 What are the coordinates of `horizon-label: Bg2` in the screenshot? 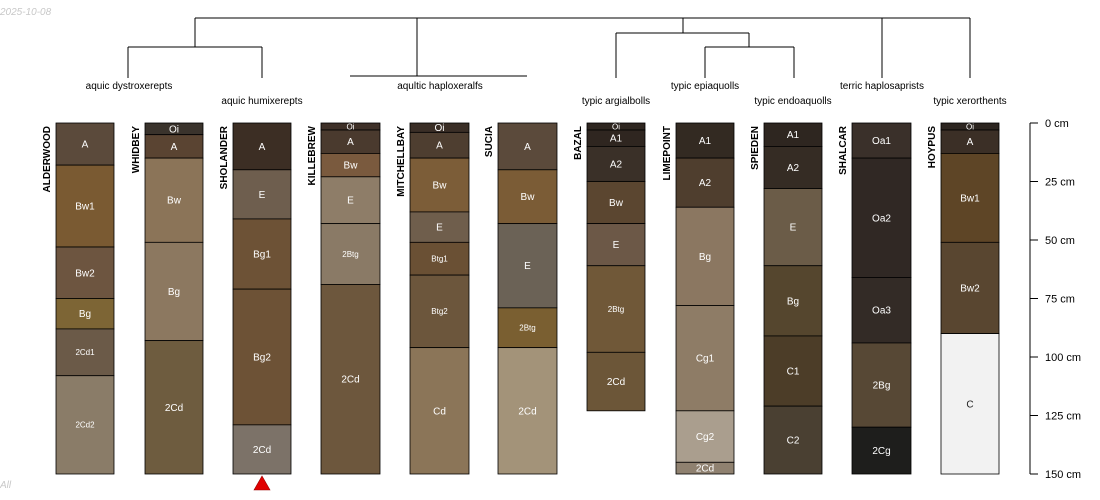 It's located at (262, 358).